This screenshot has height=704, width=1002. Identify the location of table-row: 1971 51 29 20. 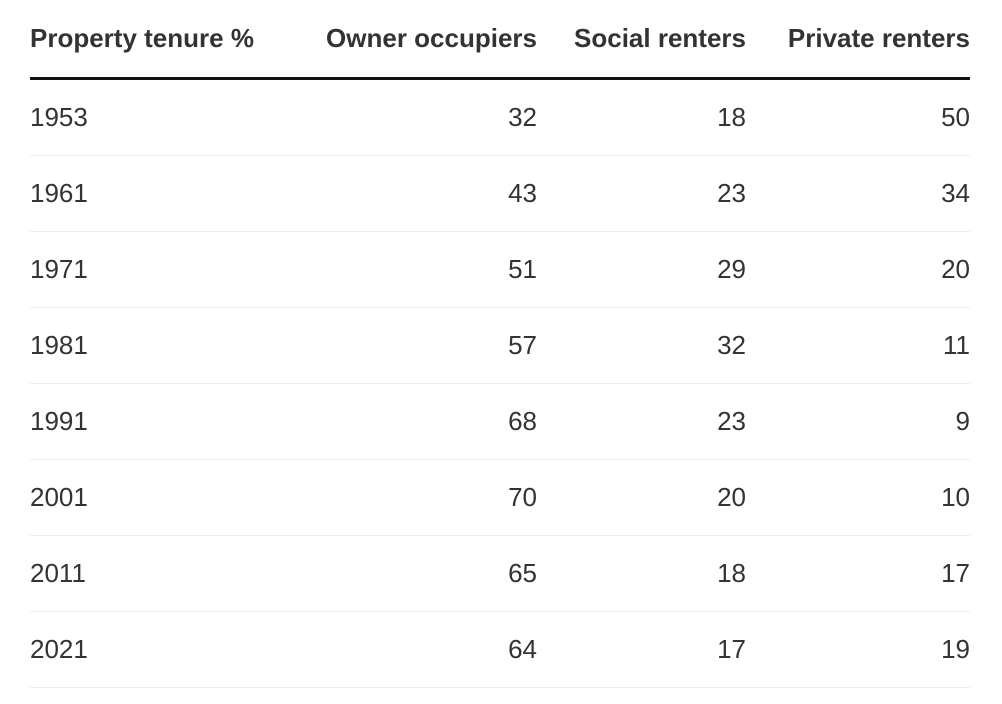
(500, 269).